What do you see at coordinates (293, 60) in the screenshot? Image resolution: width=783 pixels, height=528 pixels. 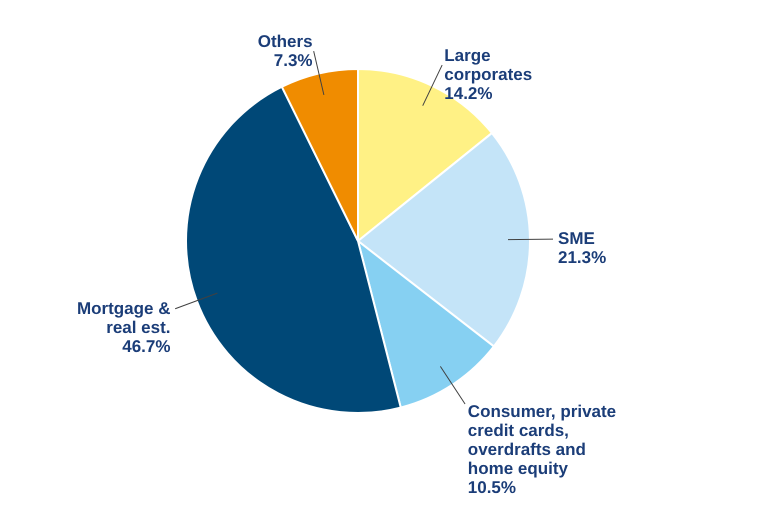 I see `data-label: 7.3%` at bounding box center [293, 60].